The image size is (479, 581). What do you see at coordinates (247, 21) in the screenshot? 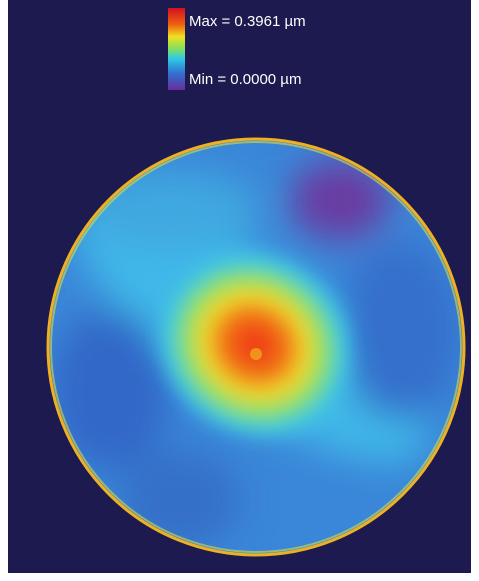
I see `max-label: Max = 0.3961 µm` at bounding box center [247, 21].